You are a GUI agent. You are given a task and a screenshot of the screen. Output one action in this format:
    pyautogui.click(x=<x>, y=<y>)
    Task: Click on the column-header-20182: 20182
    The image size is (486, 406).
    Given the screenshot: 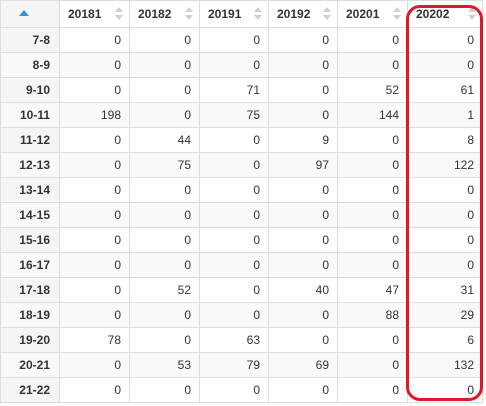 What is the action you would take?
    pyautogui.click(x=164, y=14)
    